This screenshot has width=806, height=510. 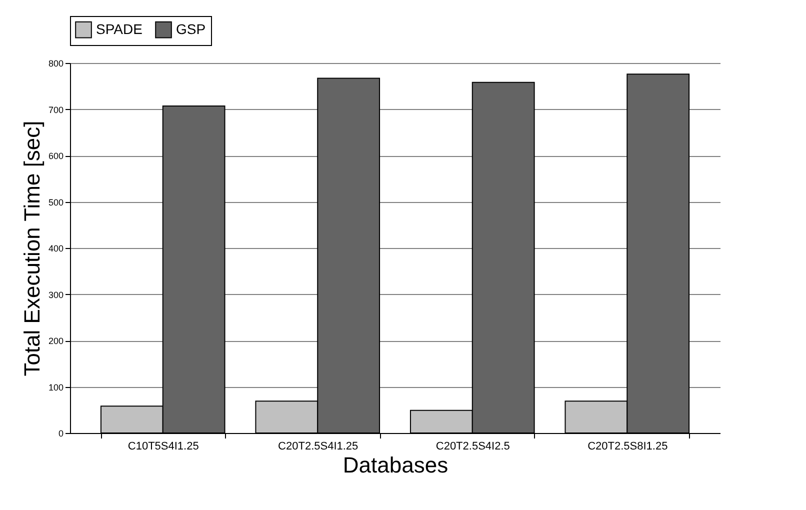 What do you see at coordinates (56, 156) in the screenshot?
I see `y-tick-label: 600` at bounding box center [56, 156].